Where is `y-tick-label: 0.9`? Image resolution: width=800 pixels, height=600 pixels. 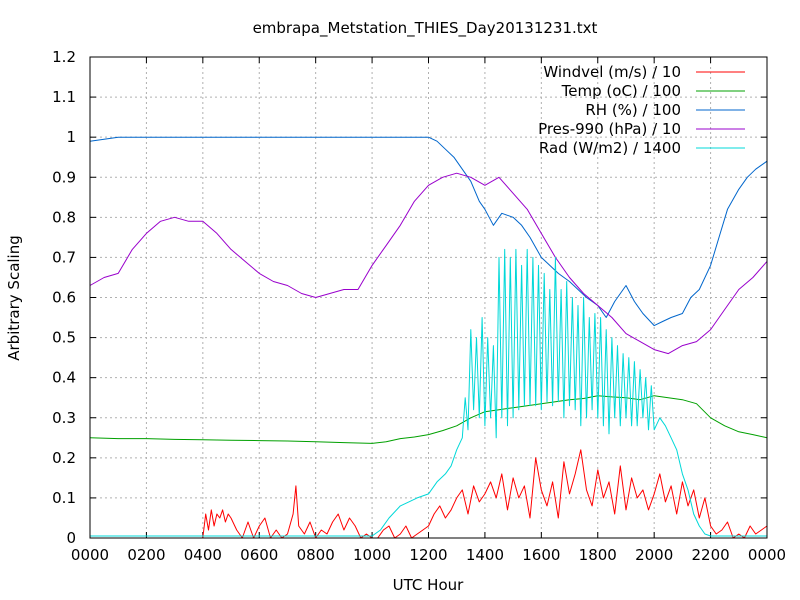
y-tick-label: 0.9 is located at coordinates (64, 177).